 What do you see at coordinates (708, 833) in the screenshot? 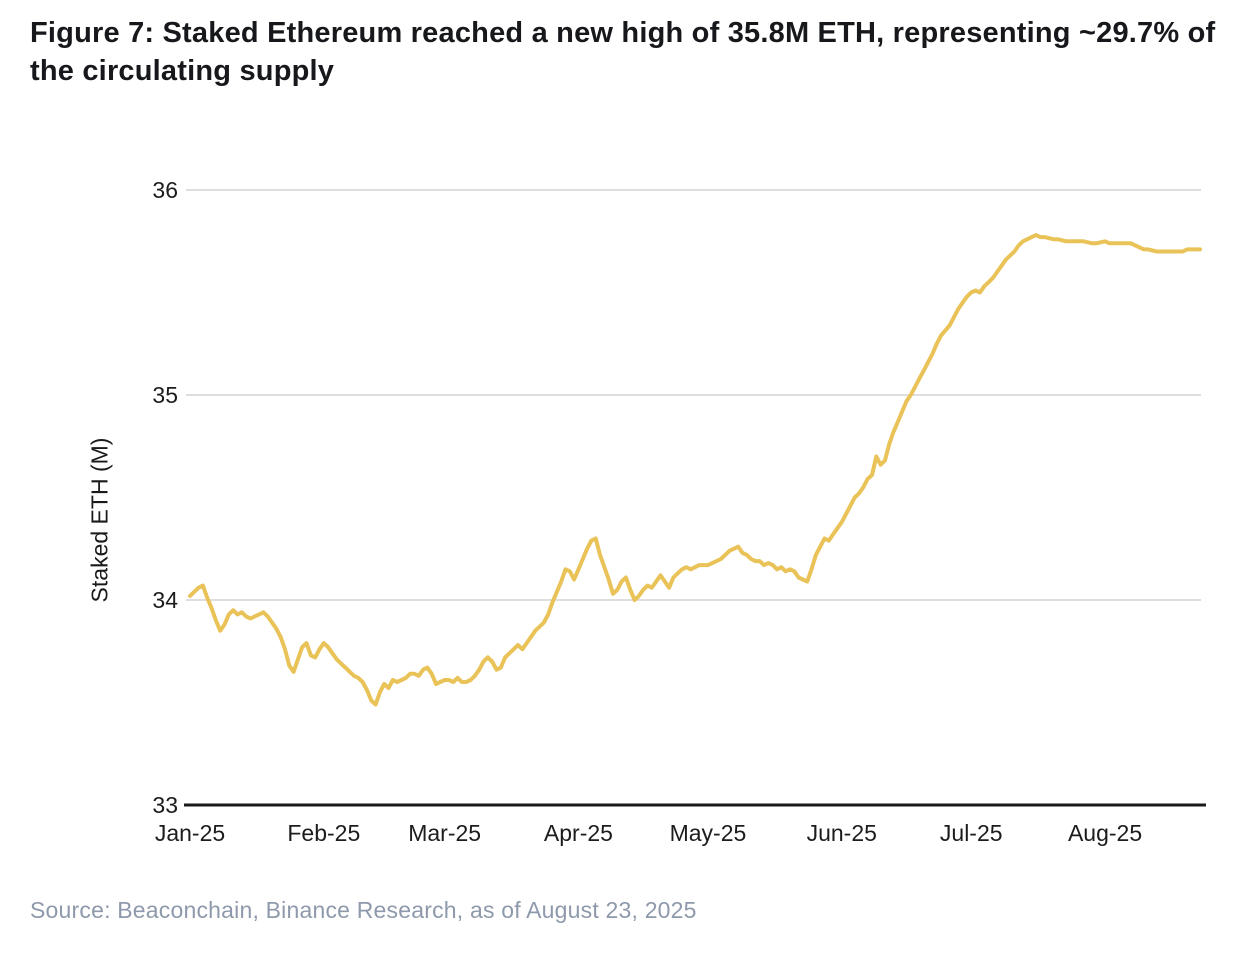
I see `x-tick-label: May-25` at bounding box center [708, 833].